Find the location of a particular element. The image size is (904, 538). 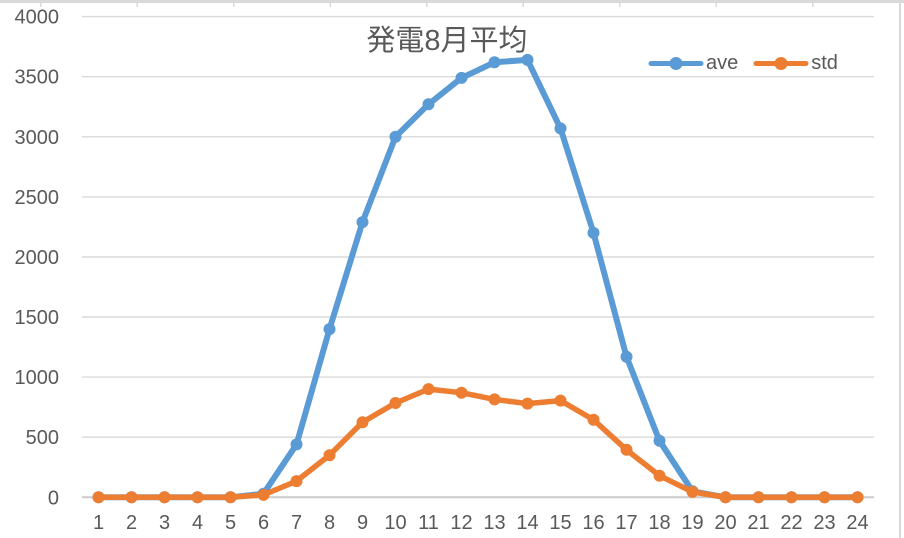

x-tick-label: 20 is located at coordinates (725, 523).